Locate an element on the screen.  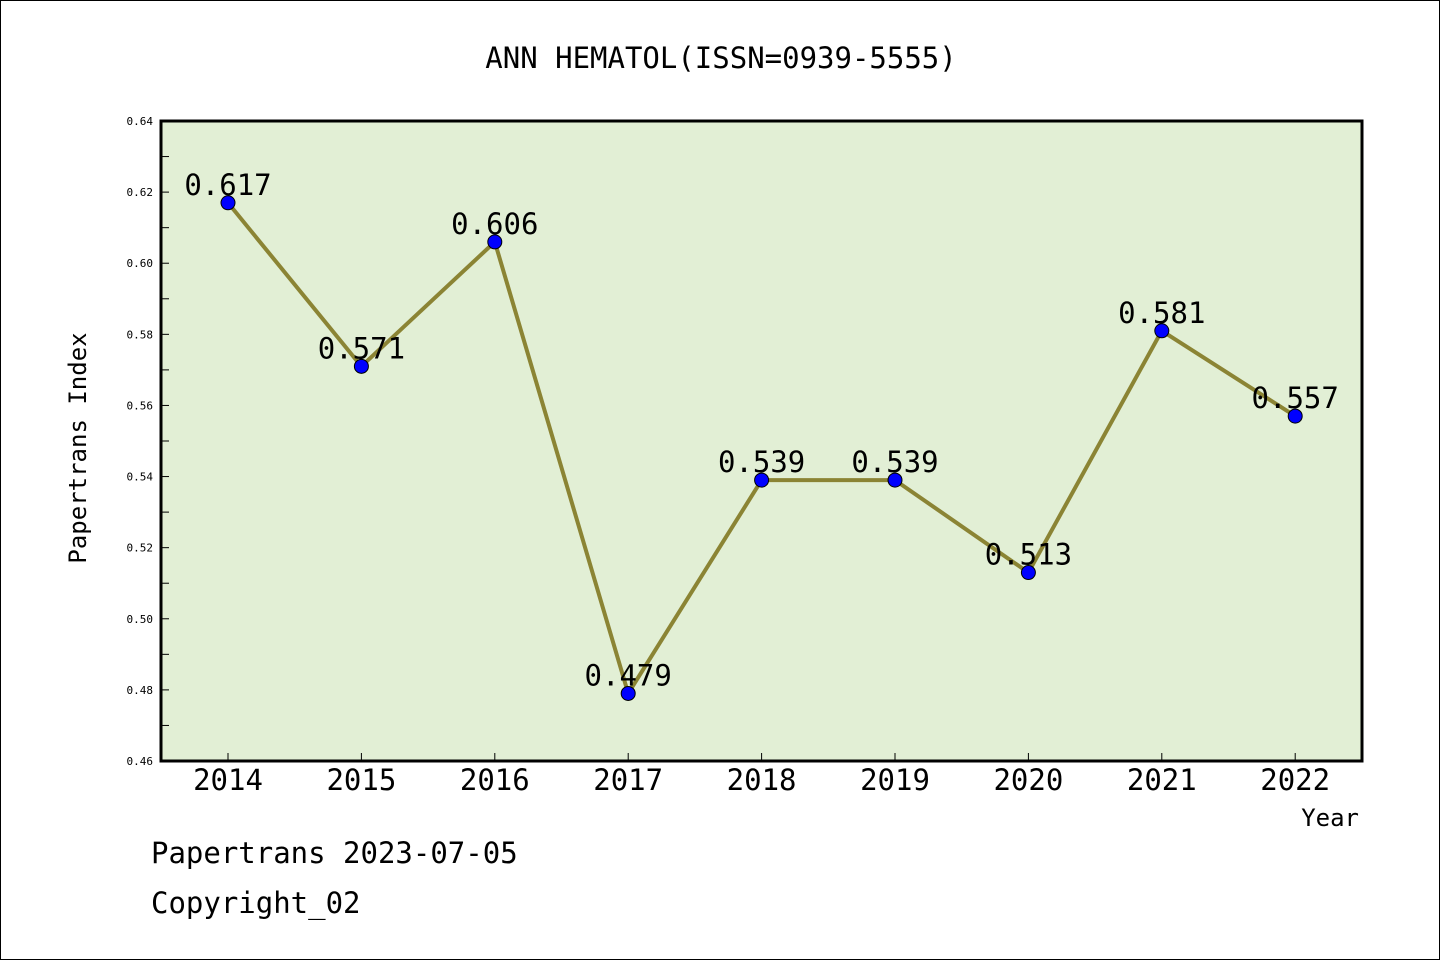
y-tick-label: 0.56 is located at coordinates (140, 405).